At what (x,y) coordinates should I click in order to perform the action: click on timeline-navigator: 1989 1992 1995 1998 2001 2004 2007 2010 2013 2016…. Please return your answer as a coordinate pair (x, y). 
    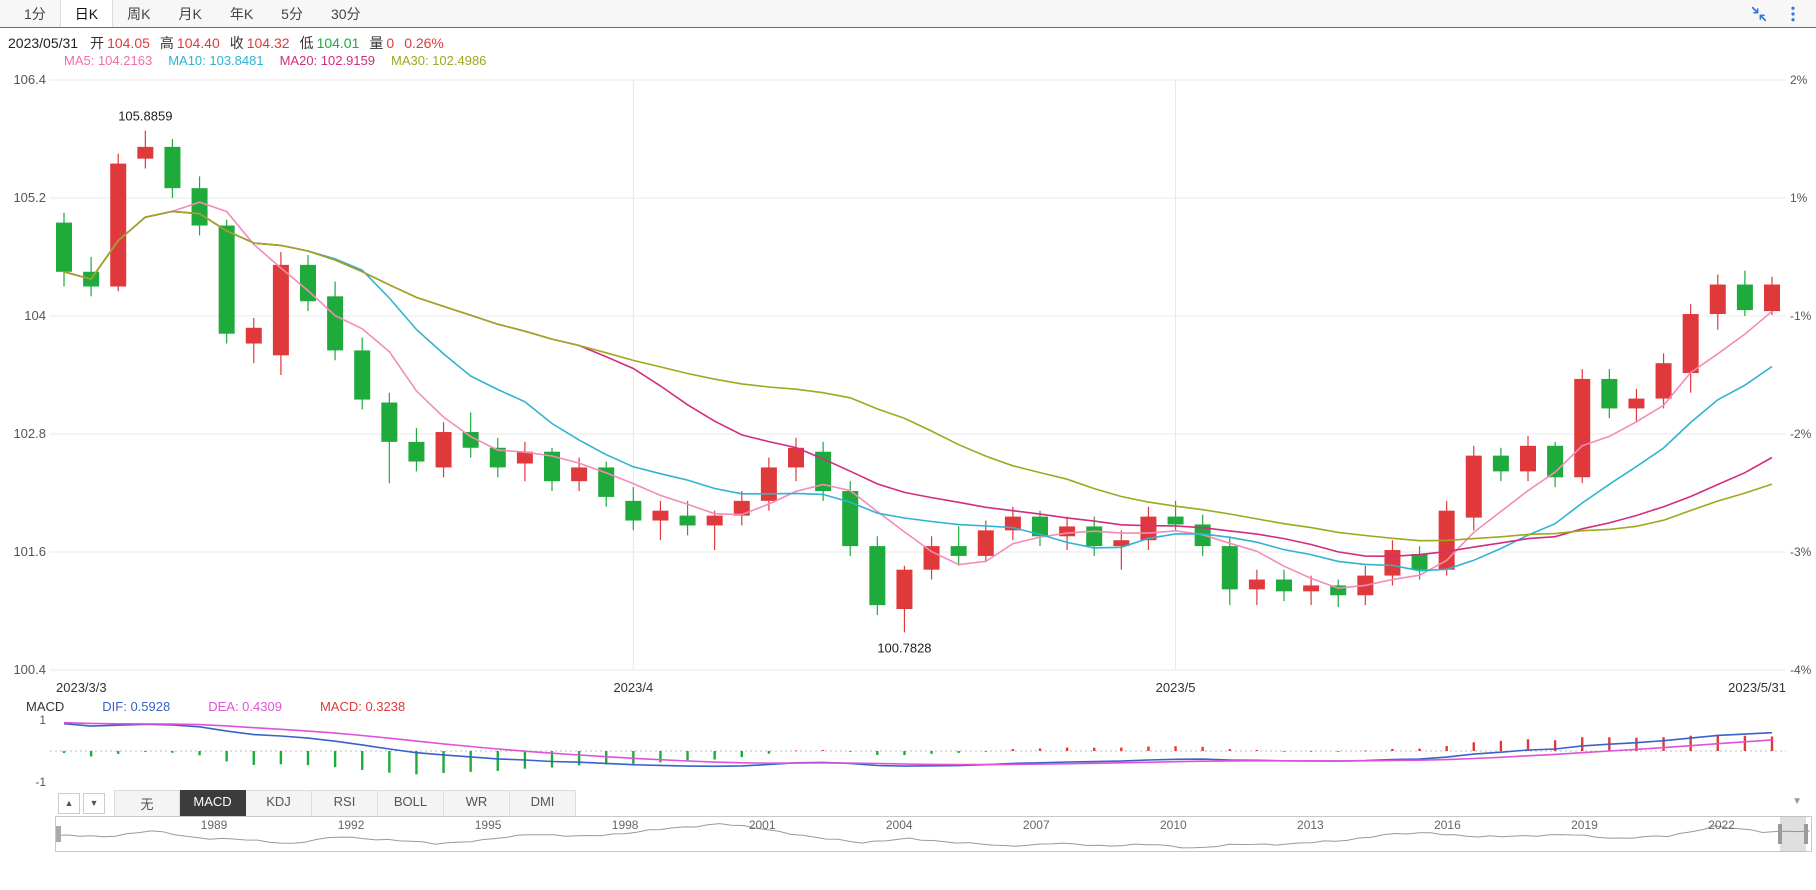
    Looking at the image, I should click on (908, 834).